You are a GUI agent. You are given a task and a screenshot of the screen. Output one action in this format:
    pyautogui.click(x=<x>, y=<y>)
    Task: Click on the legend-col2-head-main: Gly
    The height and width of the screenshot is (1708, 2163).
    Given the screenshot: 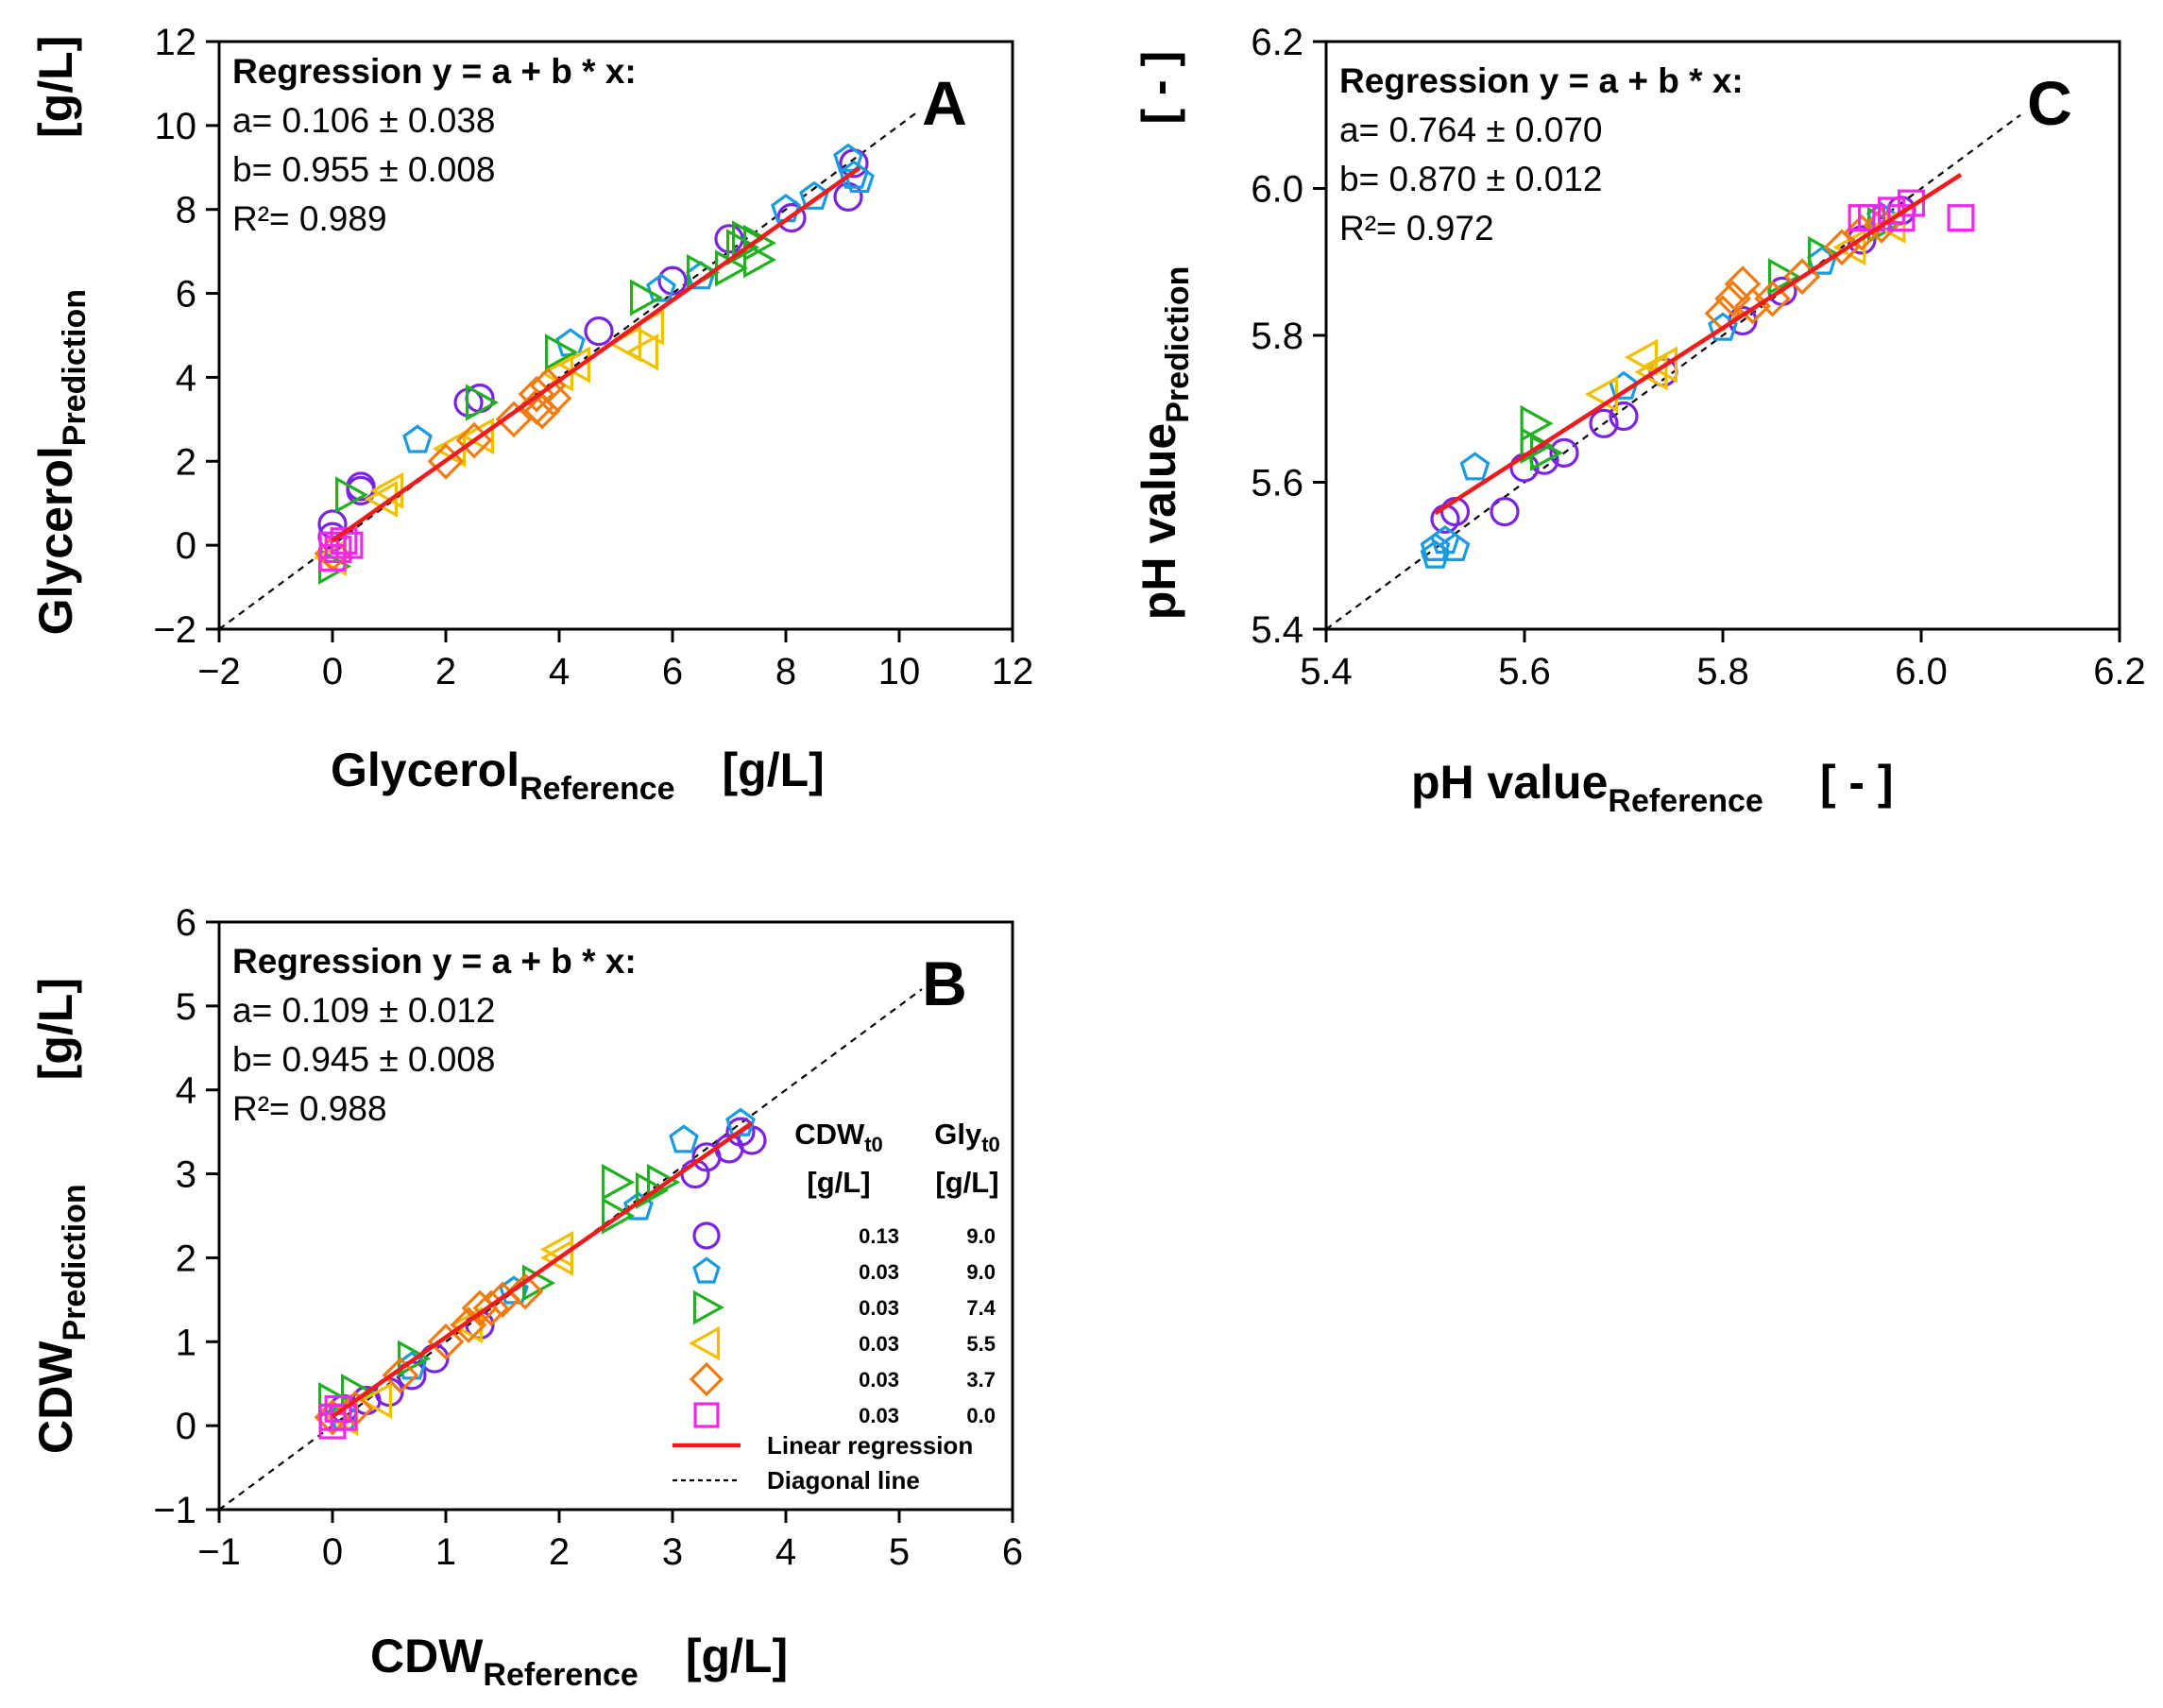 What is the action you would take?
    pyautogui.click(x=958, y=1135)
    